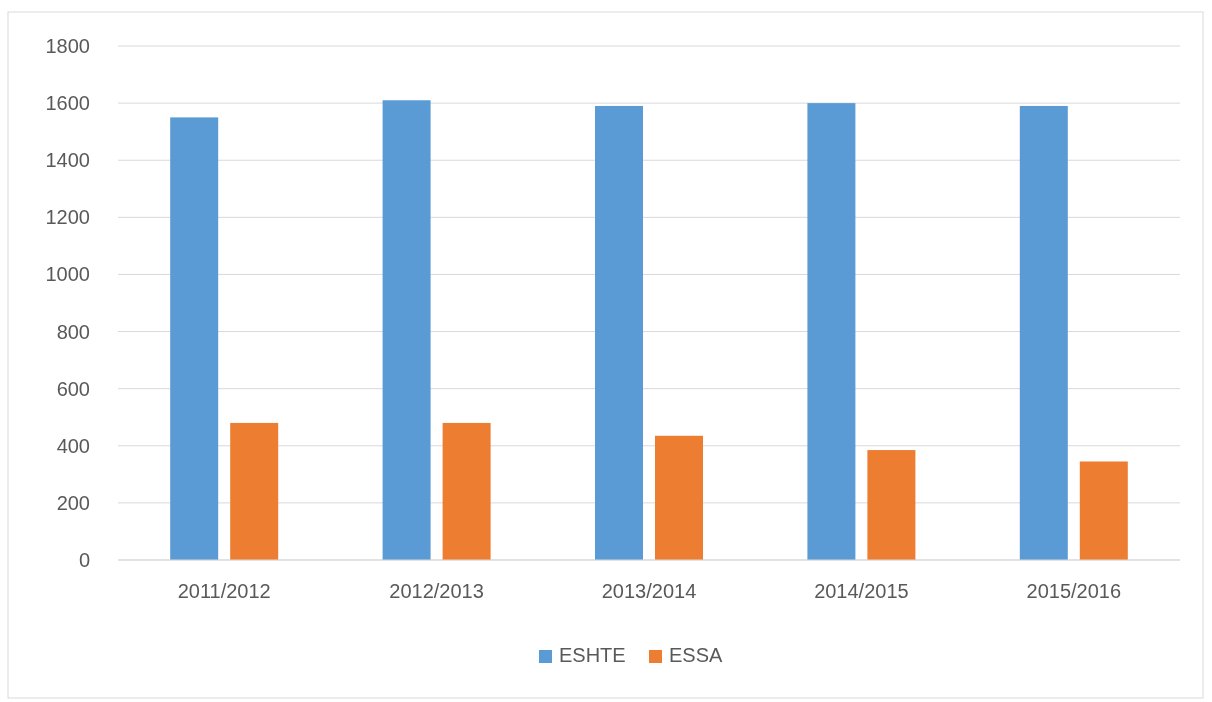 This screenshot has height=702, width=1212. What do you see at coordinates (592, 655) in the screenshot?
I see `legend-label: ESHTE` at bounding box center [592, 655].